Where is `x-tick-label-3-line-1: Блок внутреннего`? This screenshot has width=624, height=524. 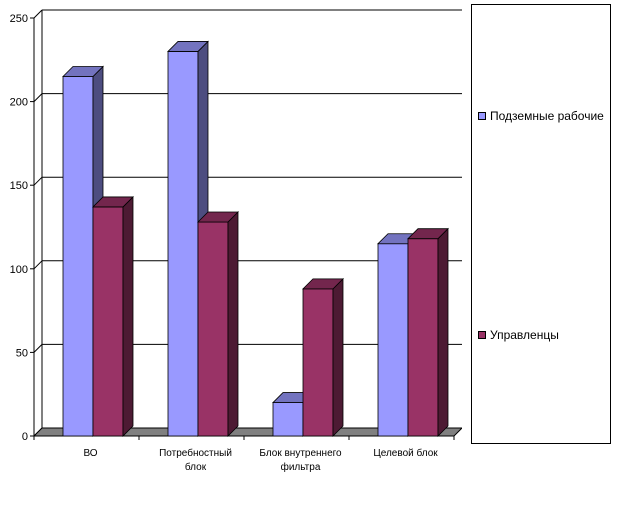
x-tick-label-3-line-1: Блок внутреннего is located at coordinates (300, 453).